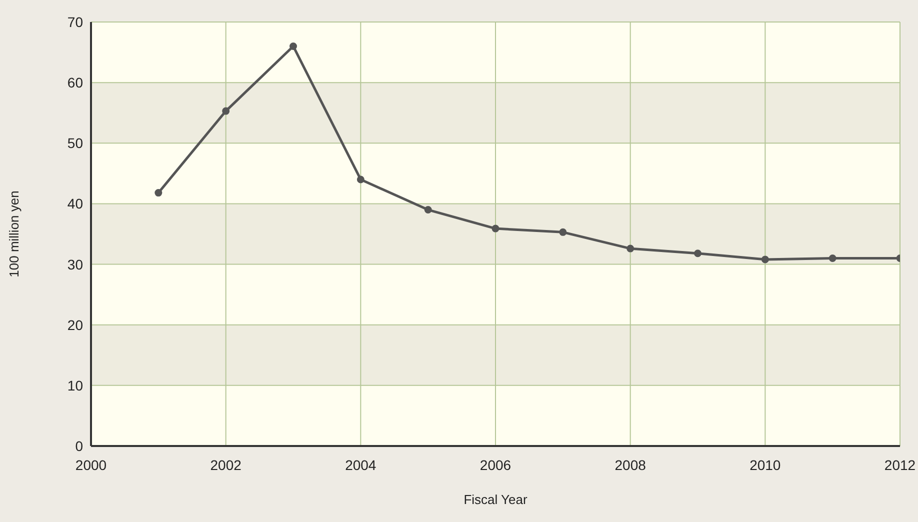  I want to click on x-tick-label: 2012, so click(900, 464).